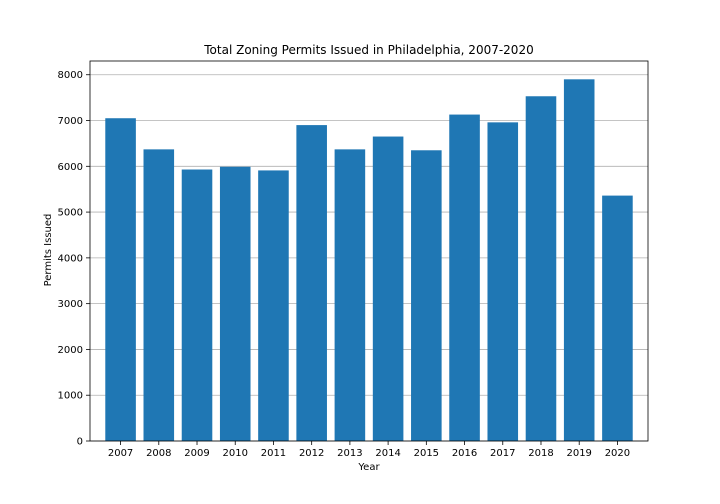 Image resolution: width=720 pixels, height=504 pixels. What do you see at coordinates (120, 279) in the screenshot?
I see `bar-2007` at bounding box center [120, 279].